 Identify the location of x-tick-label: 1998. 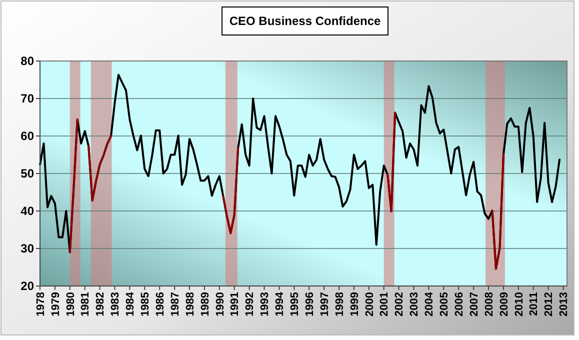
(340, 304).